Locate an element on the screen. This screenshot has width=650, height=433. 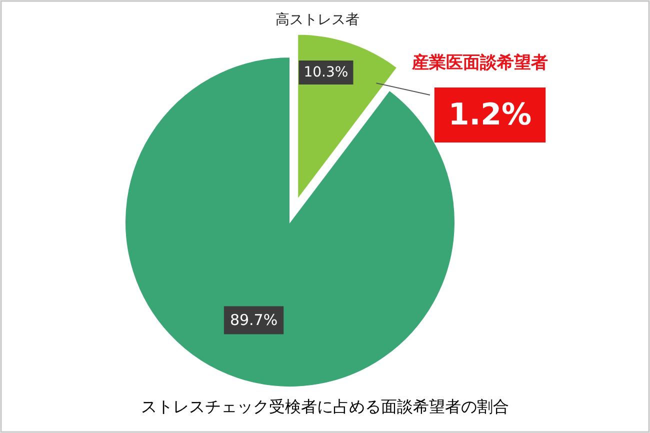
data-label: 89.7% is located at coordinates (254, 320).